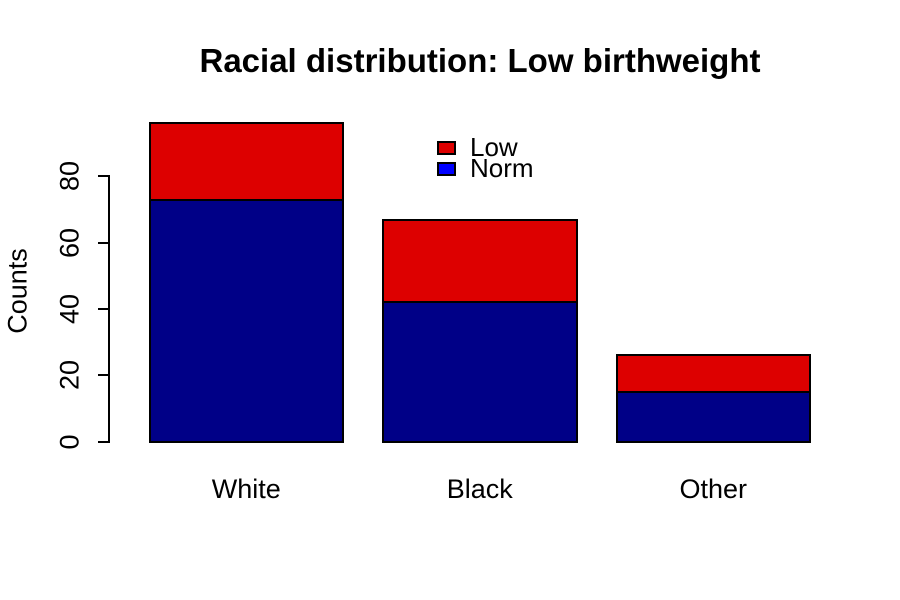  What do you see at coordinates (502, 168) in the screenshot?
I see `legend-label-norm: Norm` at bounding box center [502, 168].